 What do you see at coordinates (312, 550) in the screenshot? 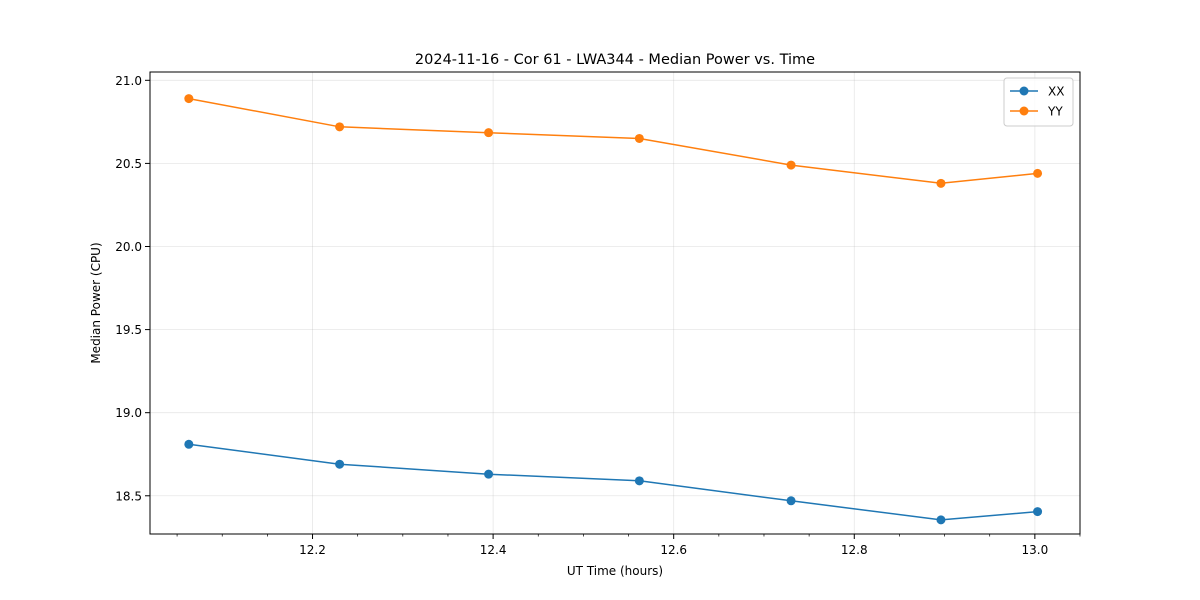
I see `x-tick-label: 12.2` at bounding box center [312, 550].